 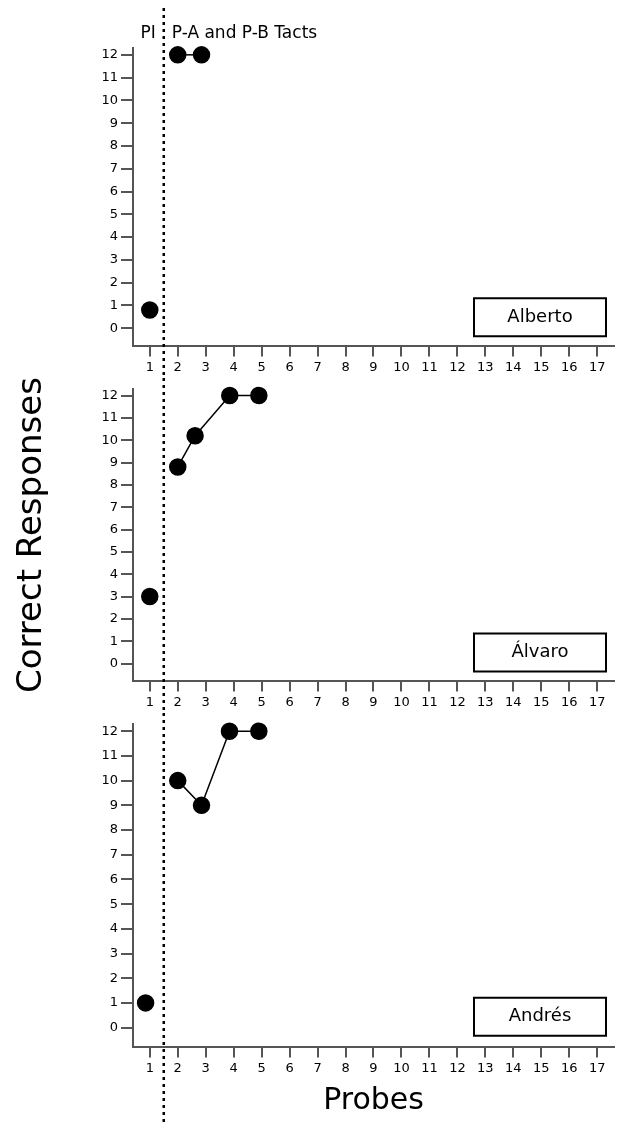 I want to click on x-axis-title: Probes, so click(x=373, y=1098).